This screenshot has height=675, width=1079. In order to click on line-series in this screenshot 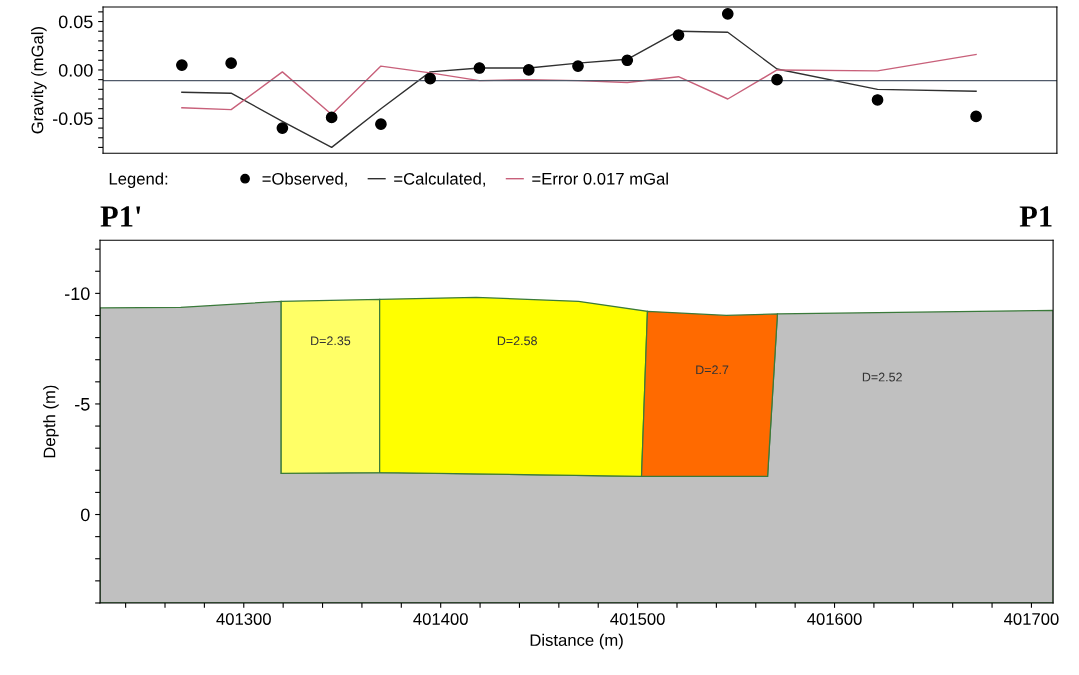, I will do `click(579, 89)`.